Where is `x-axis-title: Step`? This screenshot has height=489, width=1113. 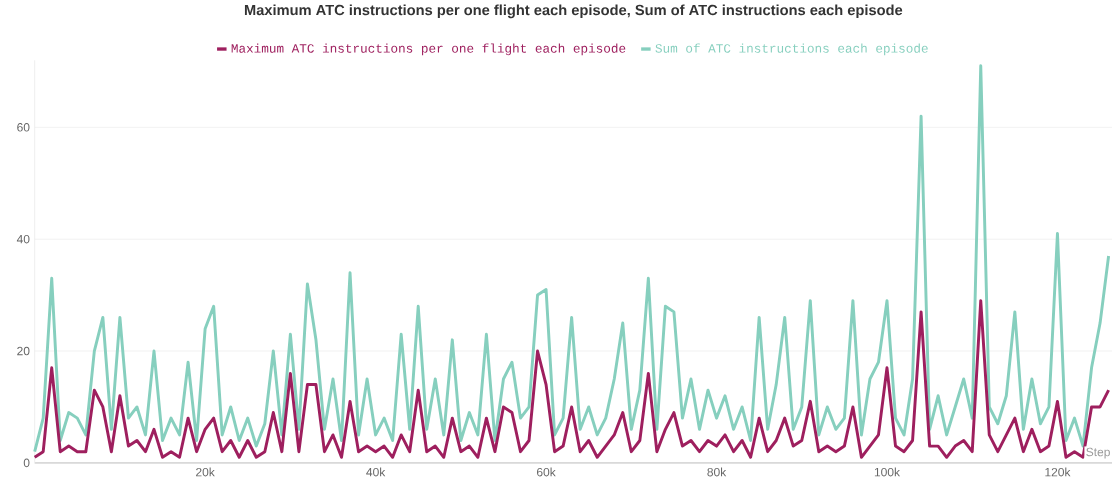 x-axis-title: Step is located at coordinates (1098, 453).